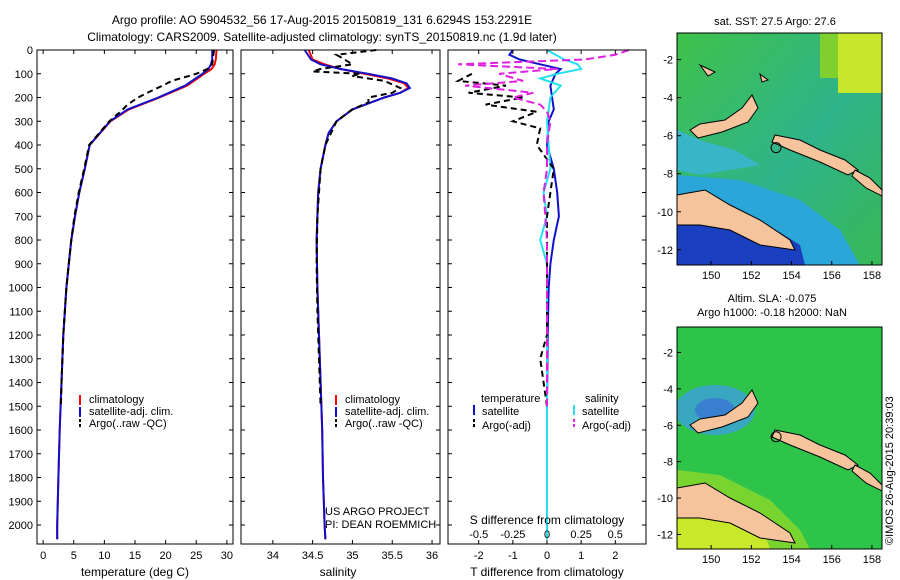  Describe the element at coordinates (21, 384) in the screenshot. I see `y-tick-label: 1400` at that location.